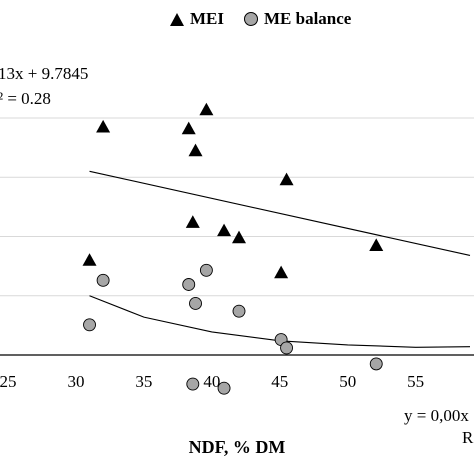 The image size is (474, 474). What do you see at coordinates (75, 381) in the screenshot?
I see `x-tick-label: 30` at bounding box center [75, 381].